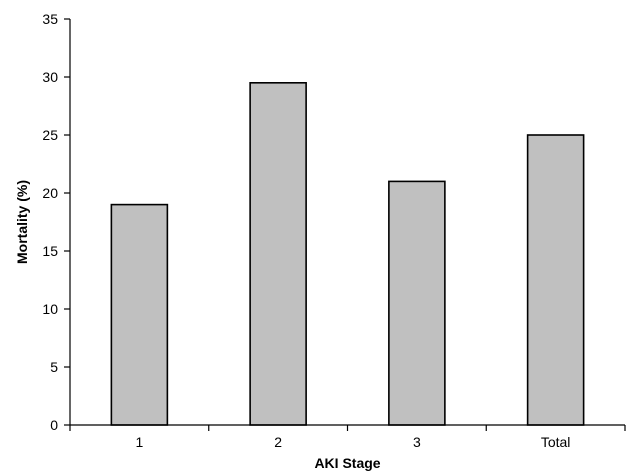 Image resolution: width=637 pixels, height=472 pixels. What do you see at coordinates (50, 19) in the screenshot?
I see `y-tick-label: 35` at bounding box center [50, 19].